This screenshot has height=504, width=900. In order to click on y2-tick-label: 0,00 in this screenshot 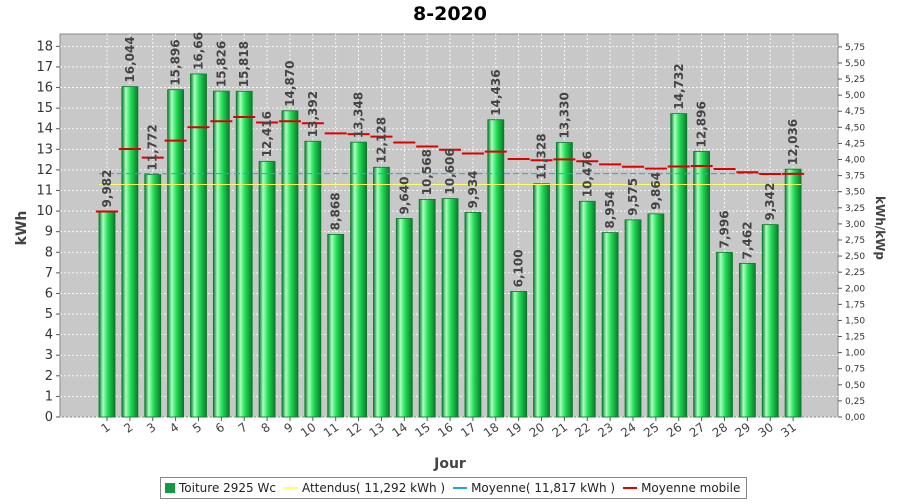, I will do `click(855, 418)`.